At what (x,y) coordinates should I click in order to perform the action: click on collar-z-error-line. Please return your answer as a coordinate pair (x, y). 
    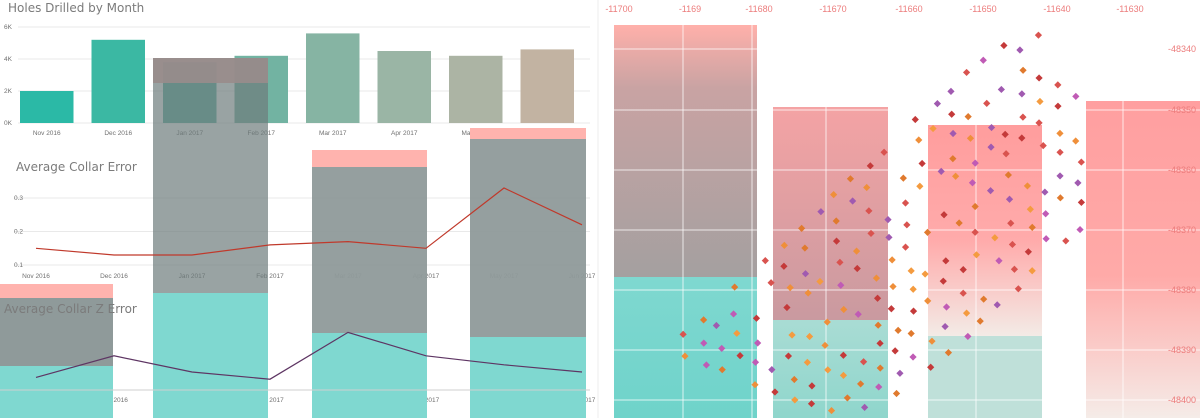
    Looking at the image, I should click on (309, 355).